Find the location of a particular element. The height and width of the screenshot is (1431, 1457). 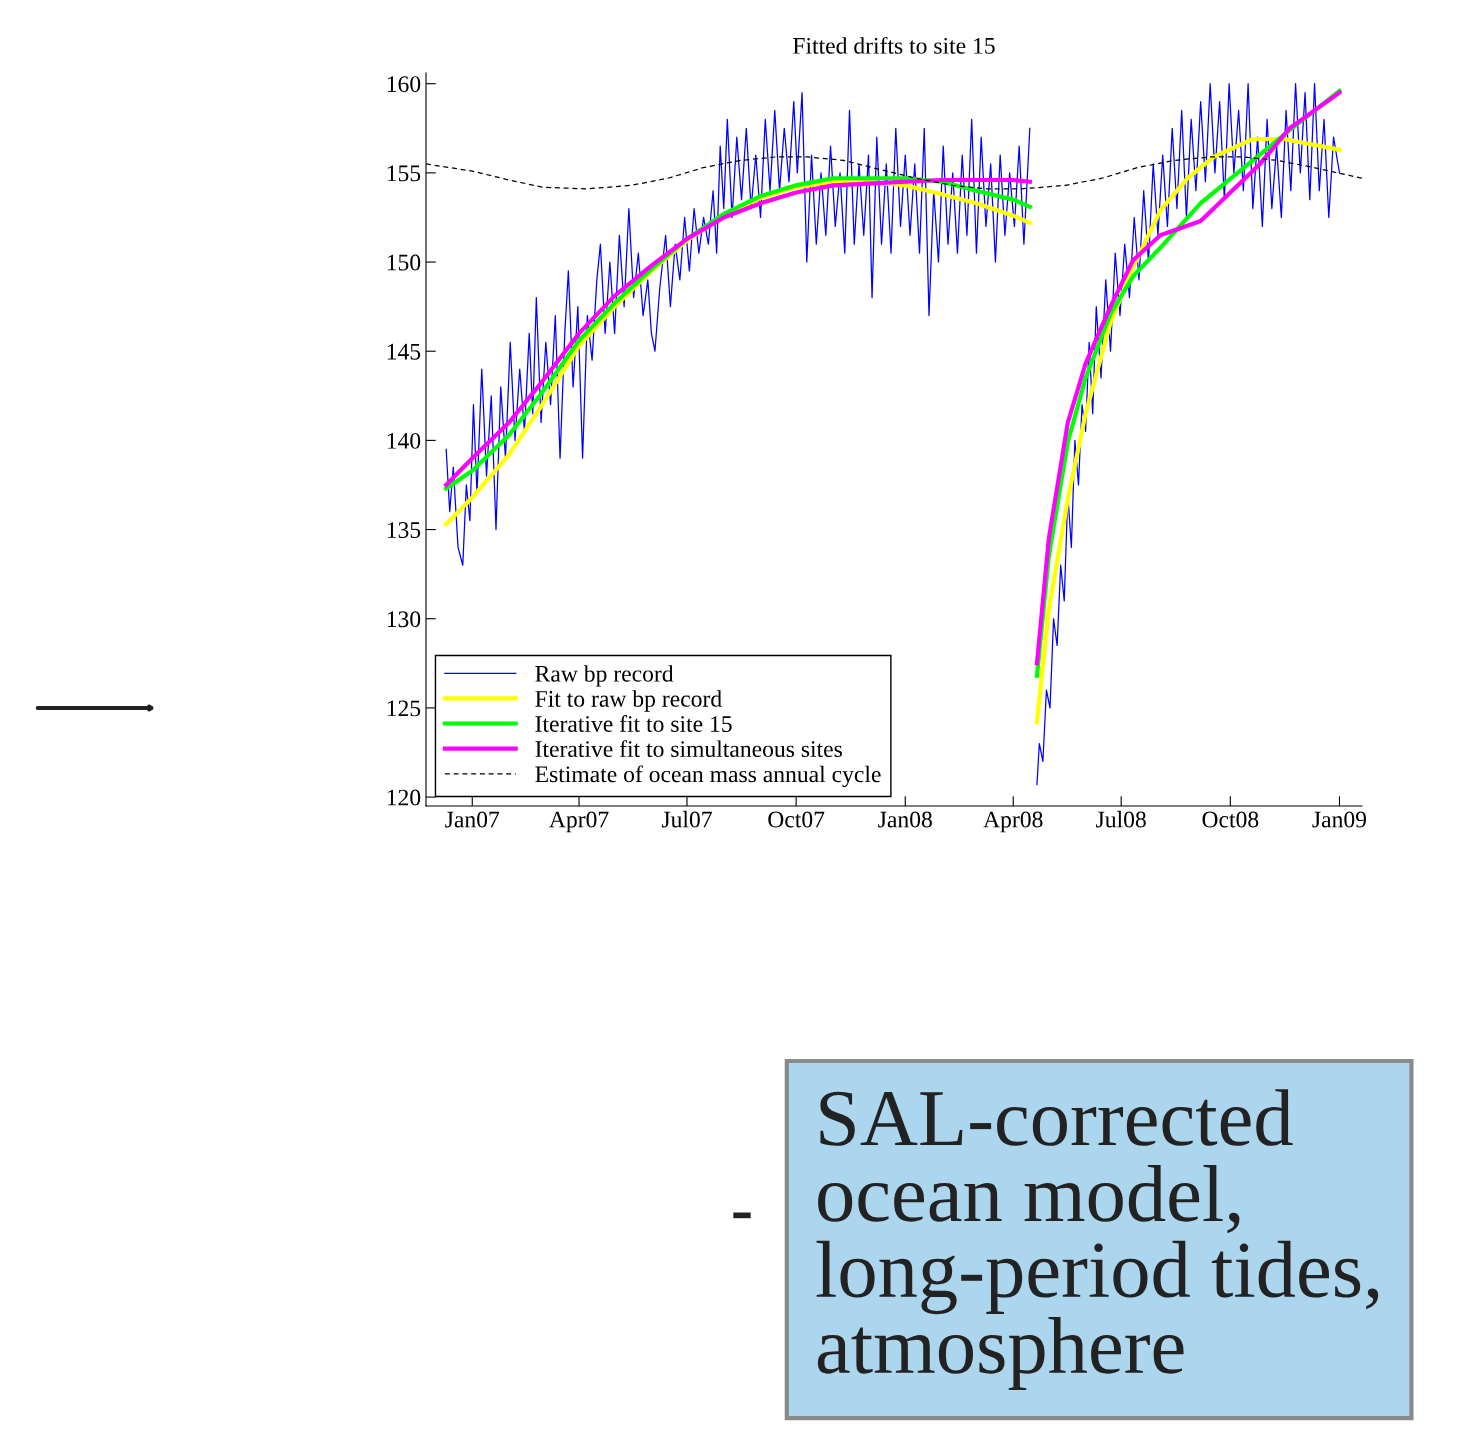

legend-label: Iterative fit to site 15 is located at coordinates (633, 723).